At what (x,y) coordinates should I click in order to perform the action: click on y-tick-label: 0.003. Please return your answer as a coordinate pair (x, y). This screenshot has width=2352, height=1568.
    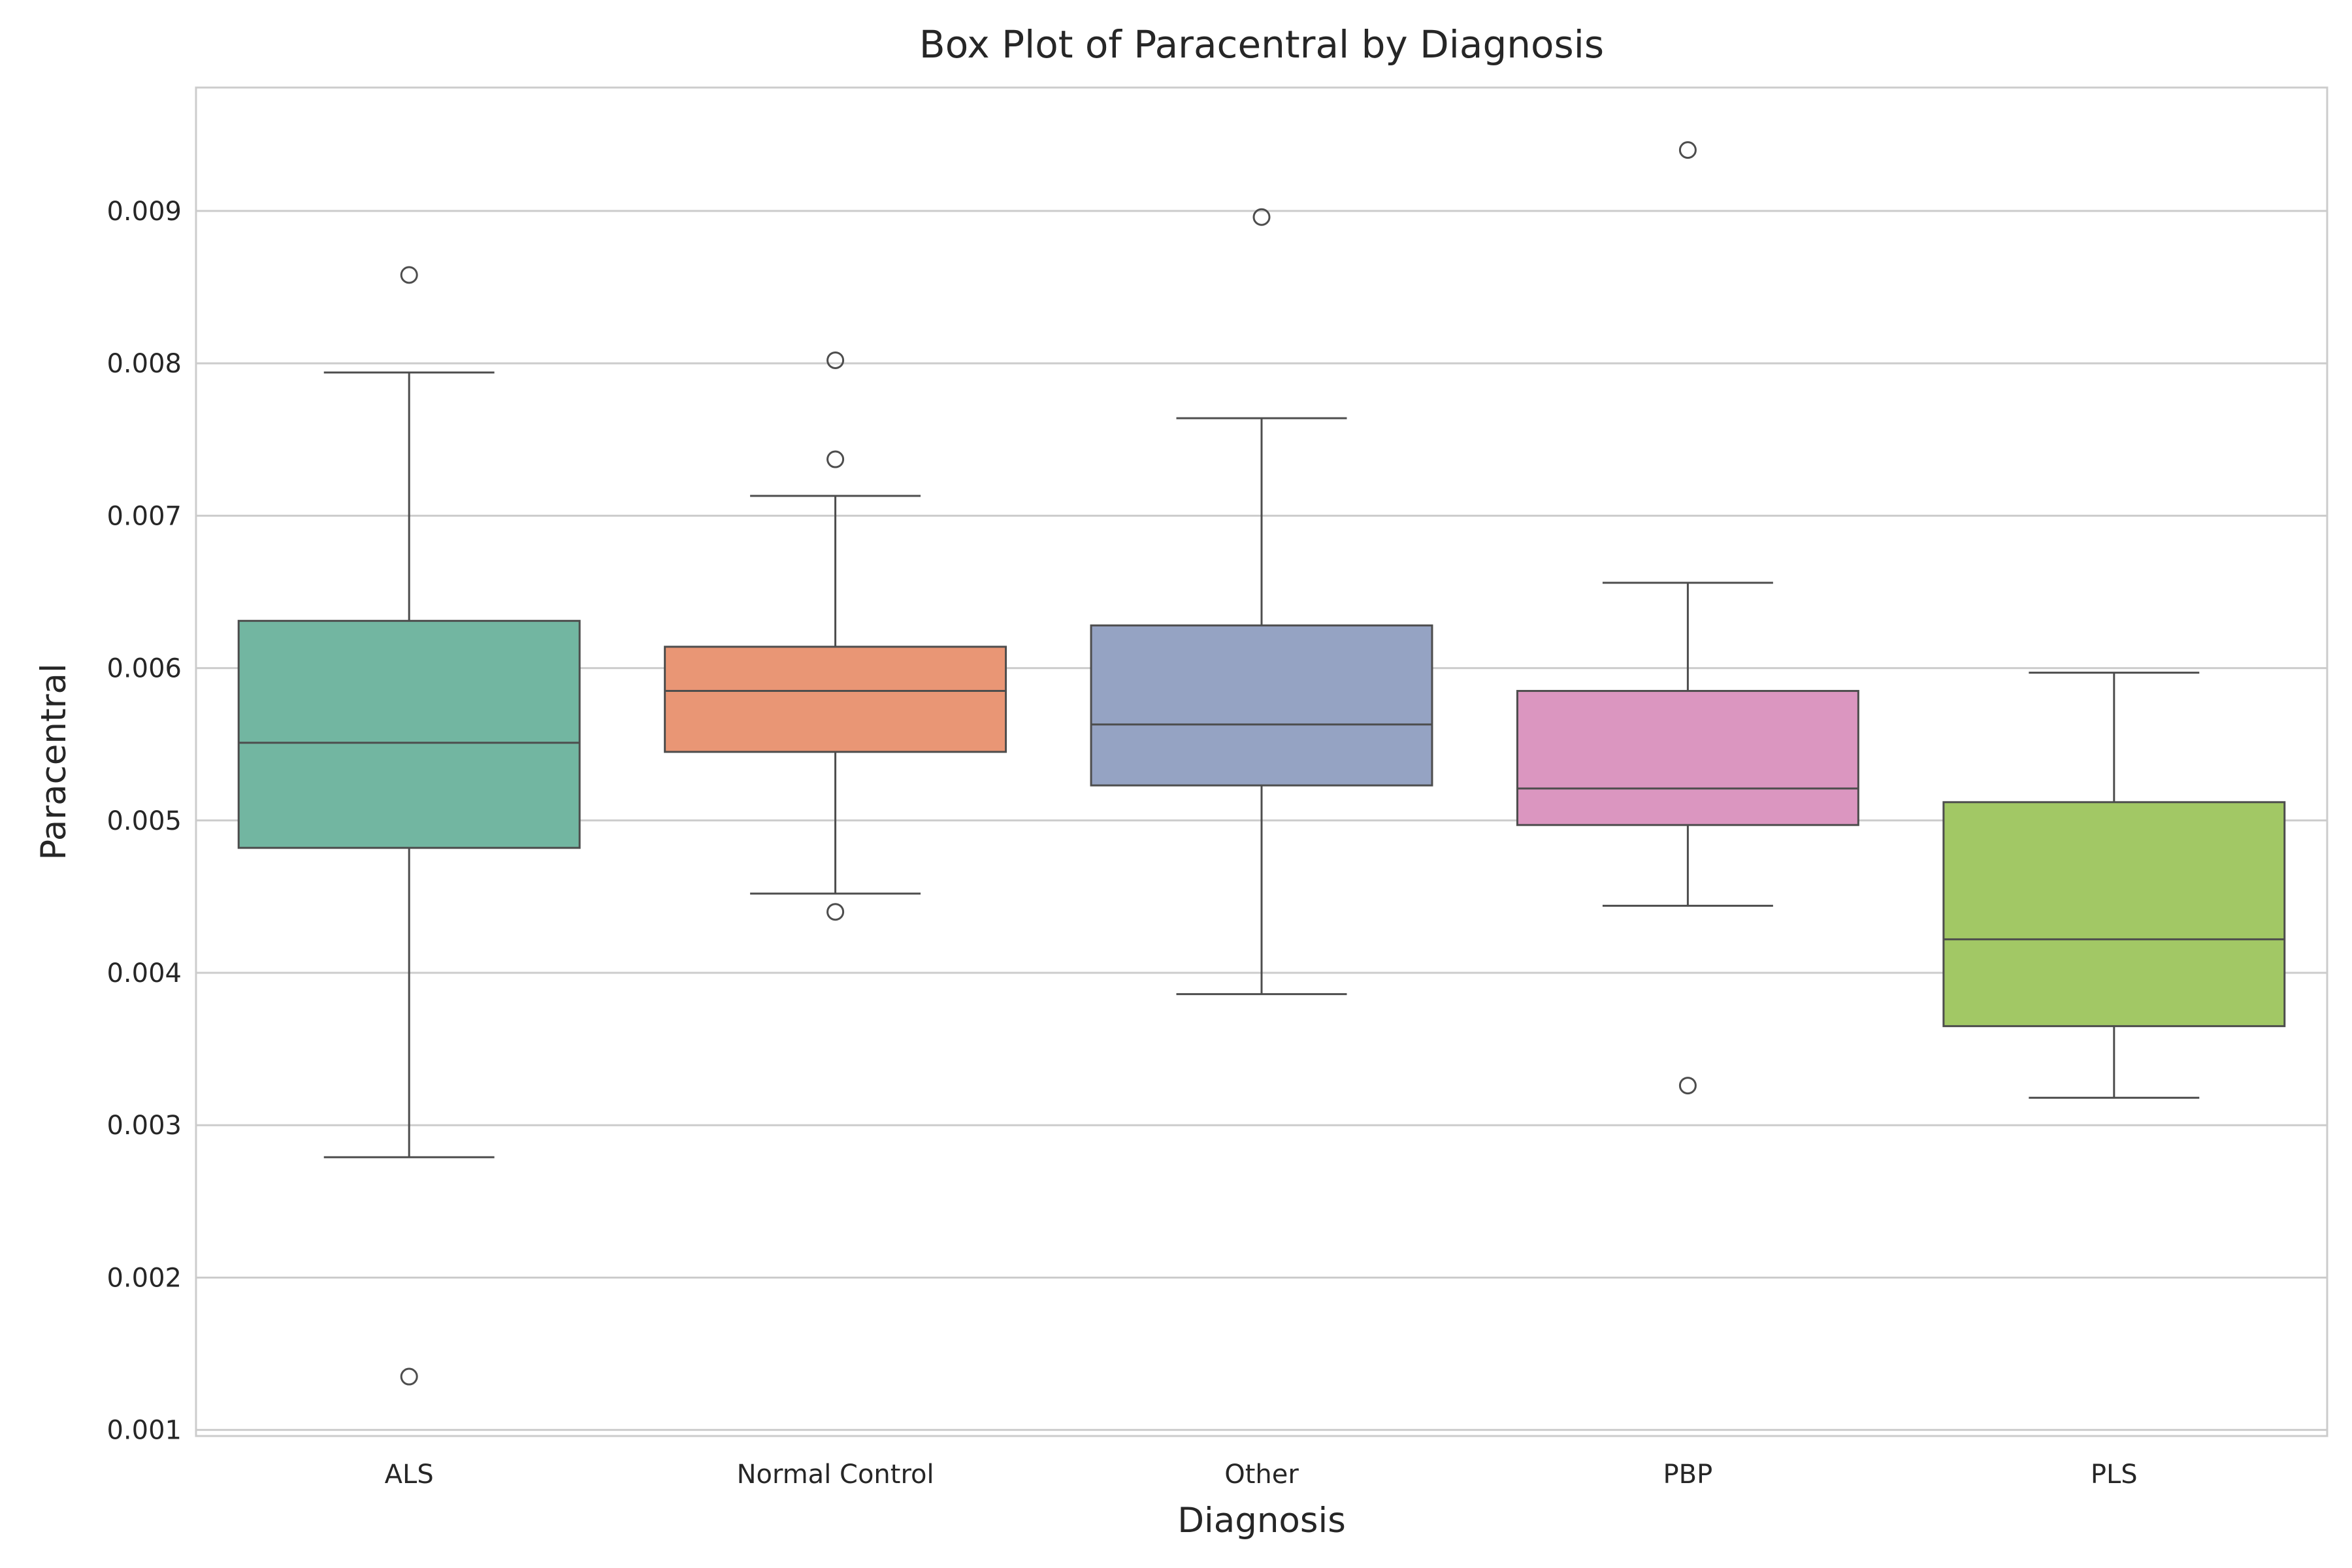
    Looking at the image, I should click on (144, 1126).